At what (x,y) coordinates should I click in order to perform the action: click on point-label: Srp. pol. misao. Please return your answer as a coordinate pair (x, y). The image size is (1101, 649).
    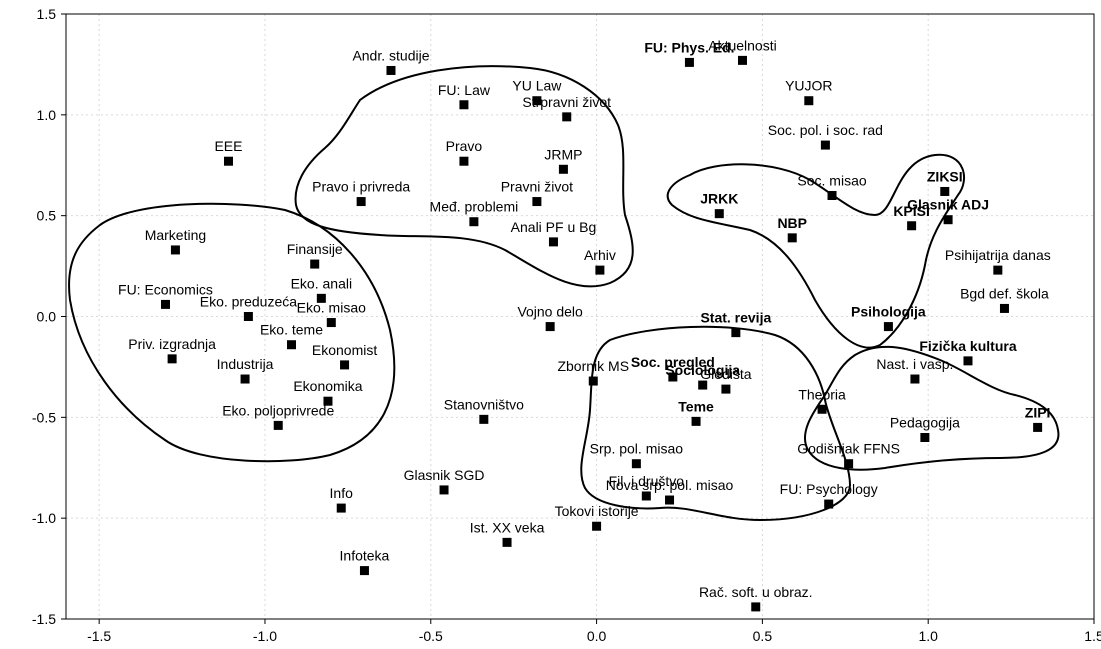
    Looking at the image, I should click on (637, 449).